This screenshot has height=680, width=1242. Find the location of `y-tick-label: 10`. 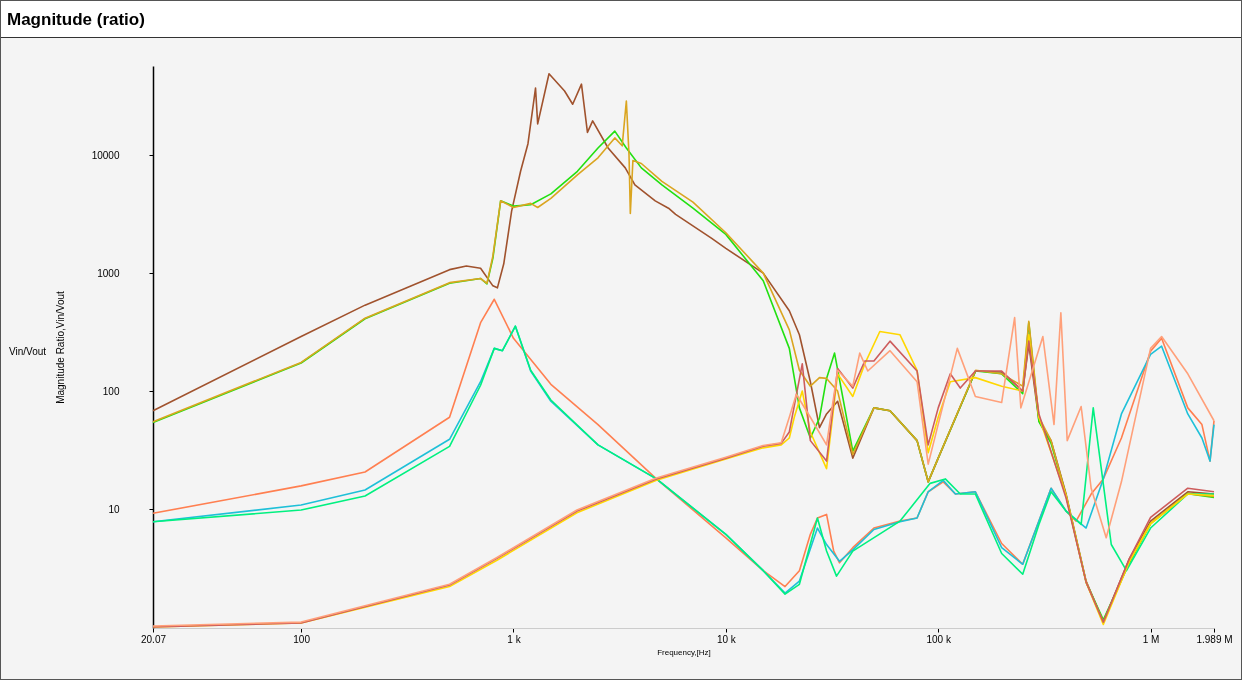

y-tick-label: 10 is located at coordinates (114, 509).